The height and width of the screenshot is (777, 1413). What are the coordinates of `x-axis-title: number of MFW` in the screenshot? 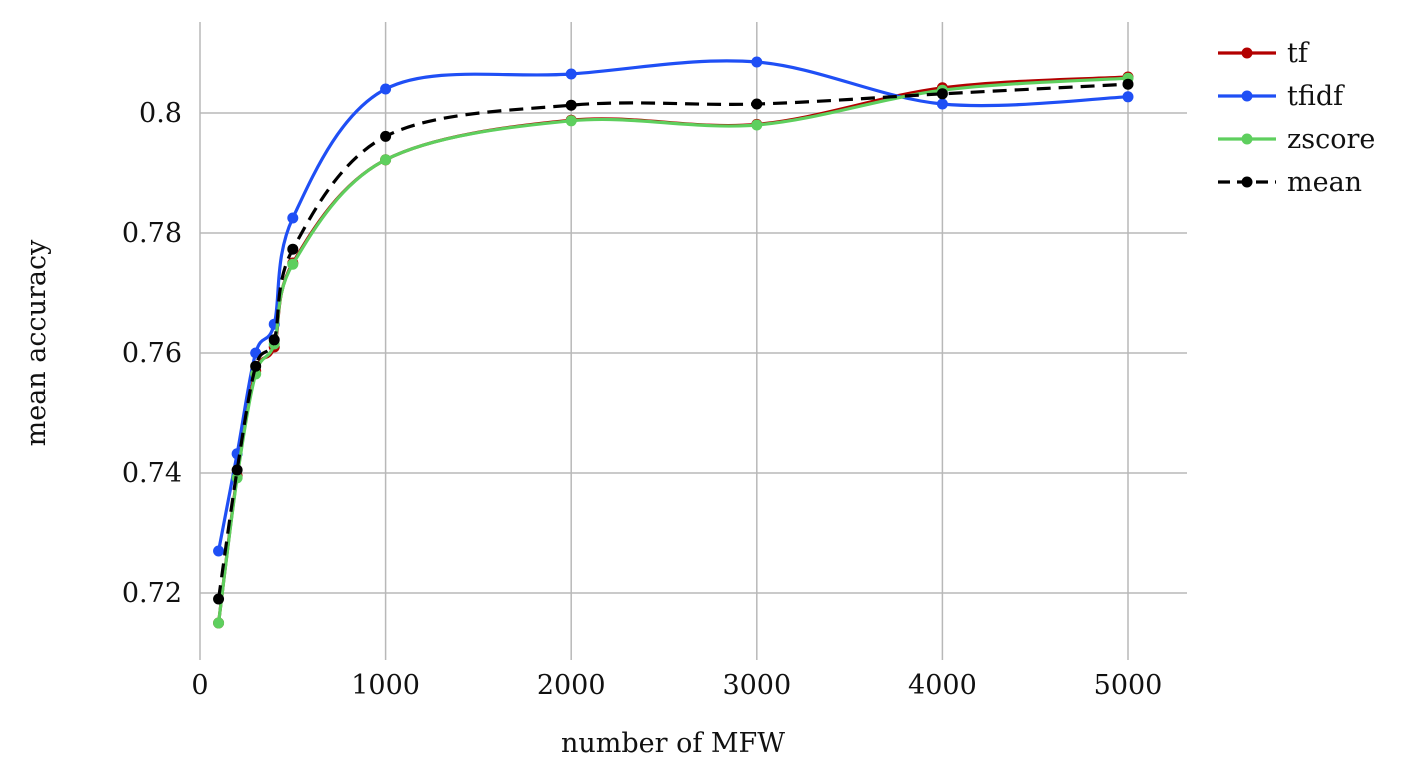 It's located at (673, 743).